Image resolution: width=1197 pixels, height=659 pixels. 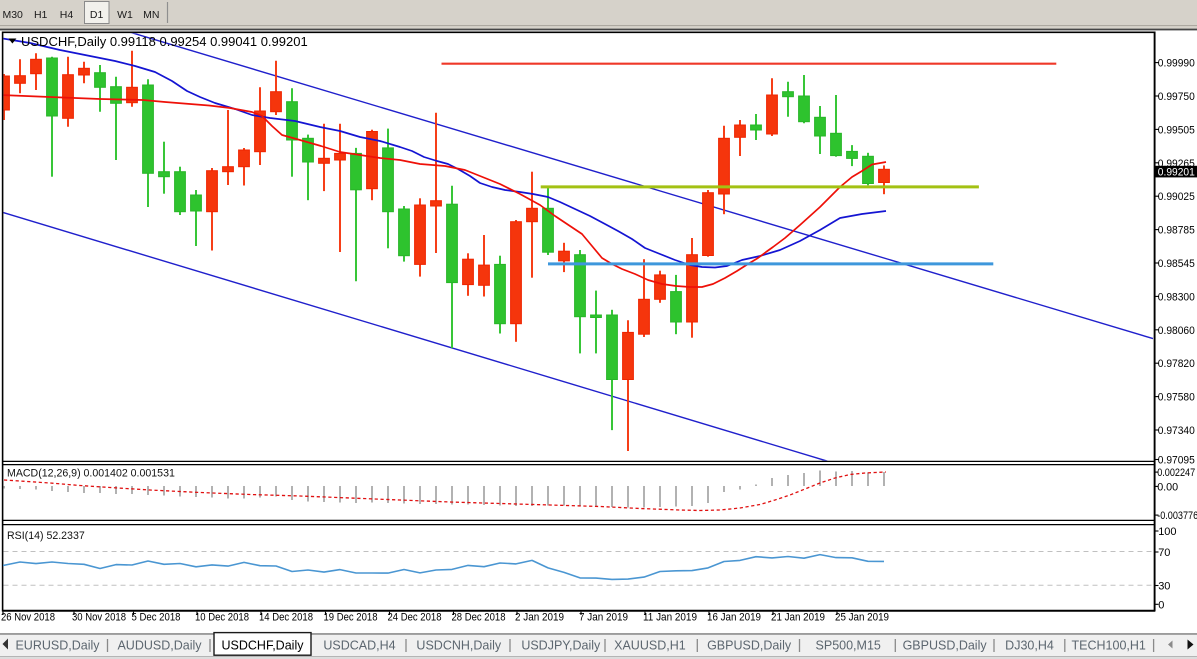 I want to click on svg-text: 100, so click(x=1167, y=532).